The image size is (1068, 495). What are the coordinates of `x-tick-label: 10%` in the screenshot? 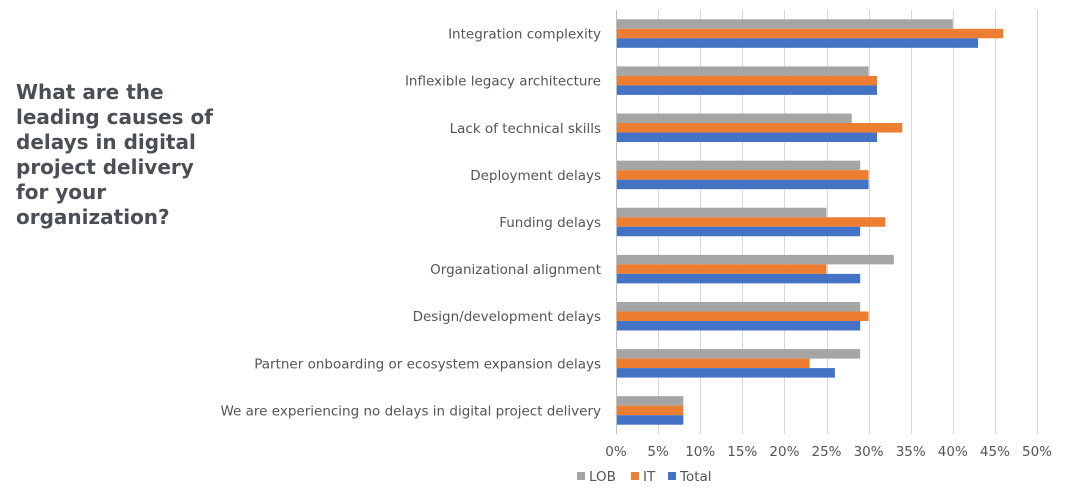 It's located at (700, 452).